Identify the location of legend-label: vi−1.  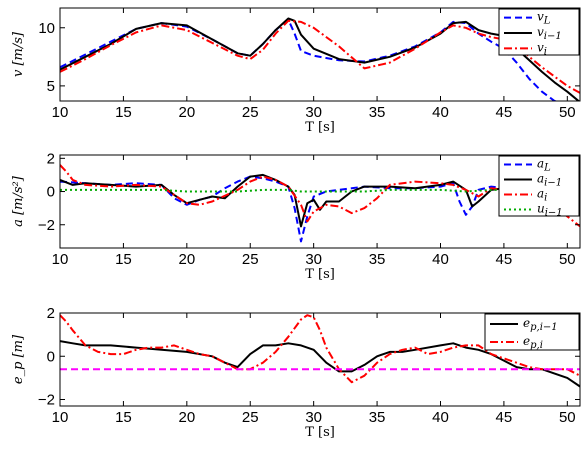
(549, 33).